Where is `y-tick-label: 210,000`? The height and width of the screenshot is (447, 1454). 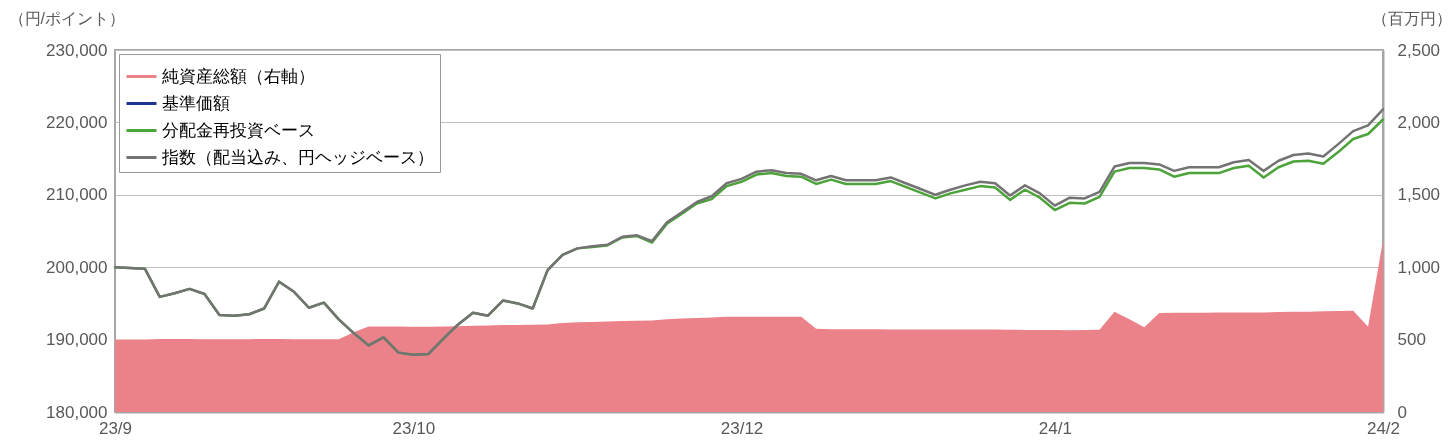
y-tick-label: 210,000 is located at coordinates (77, 195).